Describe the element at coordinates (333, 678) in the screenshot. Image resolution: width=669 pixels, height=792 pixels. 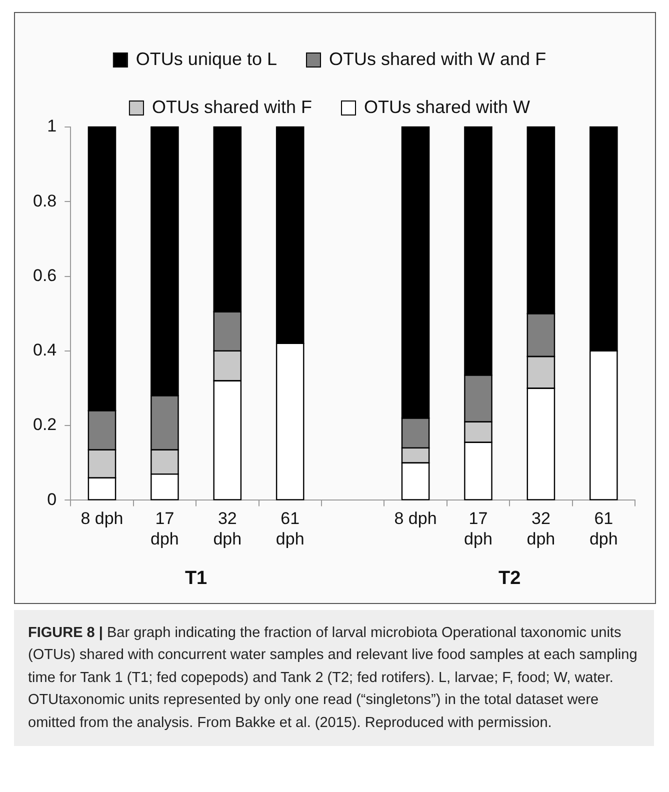
I see `caption: FIGURE 8 | Bar graph indicating the fraction of larval microbiota Operational taxonomic units (OTUs) shared with concurrent water samples and relevant live food samples at each sampling time for Tank 1 (T1; fed copepods) and Tank 2 (T2; fed rotifers). L, larvae; F, food; W, water. OTUtaxonomic units represented by only one read (“singletons”) in the total dataset were omitted from the analysis. From Bakke et al. (2015). Reproduced with permission.` at that location.